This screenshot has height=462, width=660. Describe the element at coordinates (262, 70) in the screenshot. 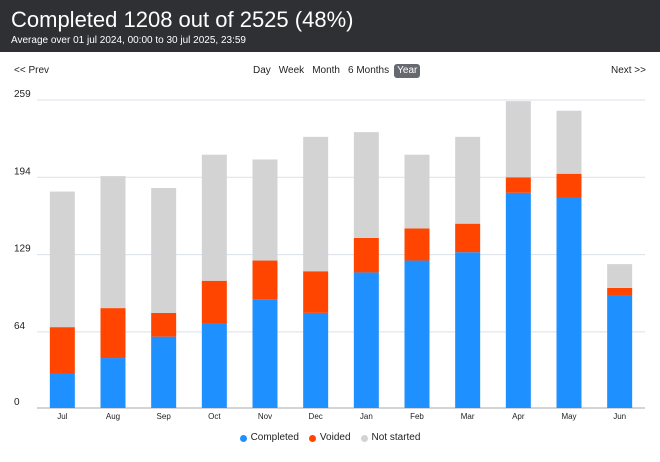

I see `tab-day: Day` at that location.